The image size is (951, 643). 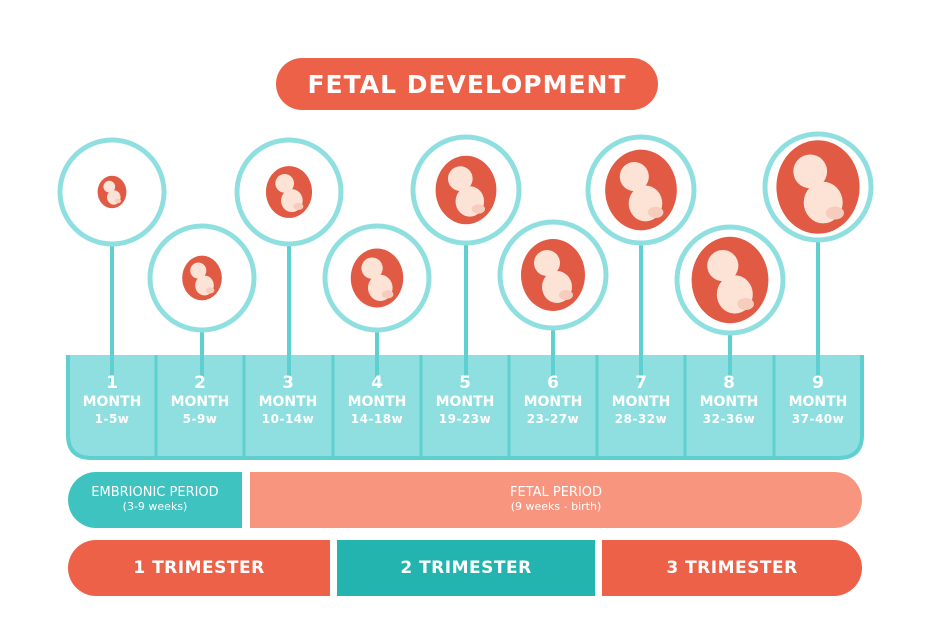 What do you see at coordinates (288, 383) in the screenshot?
I see `month-number: 3` at bounding box center [288, 383].